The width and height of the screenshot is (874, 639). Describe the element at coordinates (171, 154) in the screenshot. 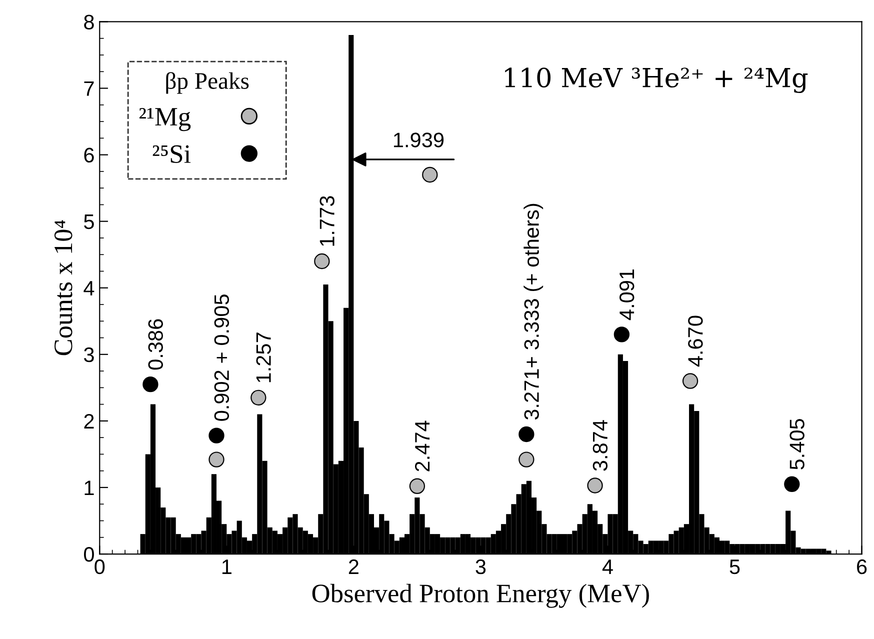

I see `legend-label: ²⁵Si` at that location.